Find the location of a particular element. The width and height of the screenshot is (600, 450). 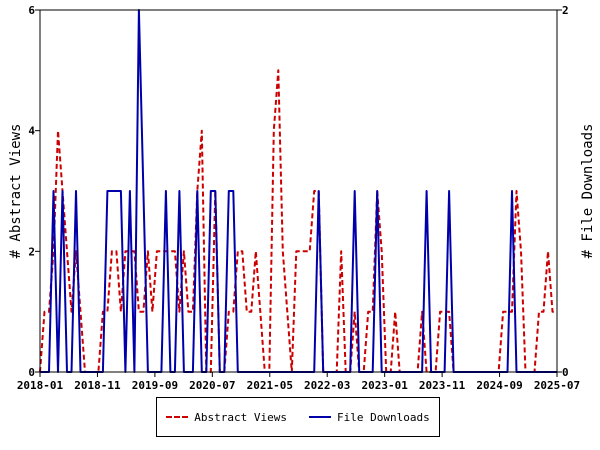

legend-entry-abstract-views: Abstract Views is located at coordinates (226, 417).